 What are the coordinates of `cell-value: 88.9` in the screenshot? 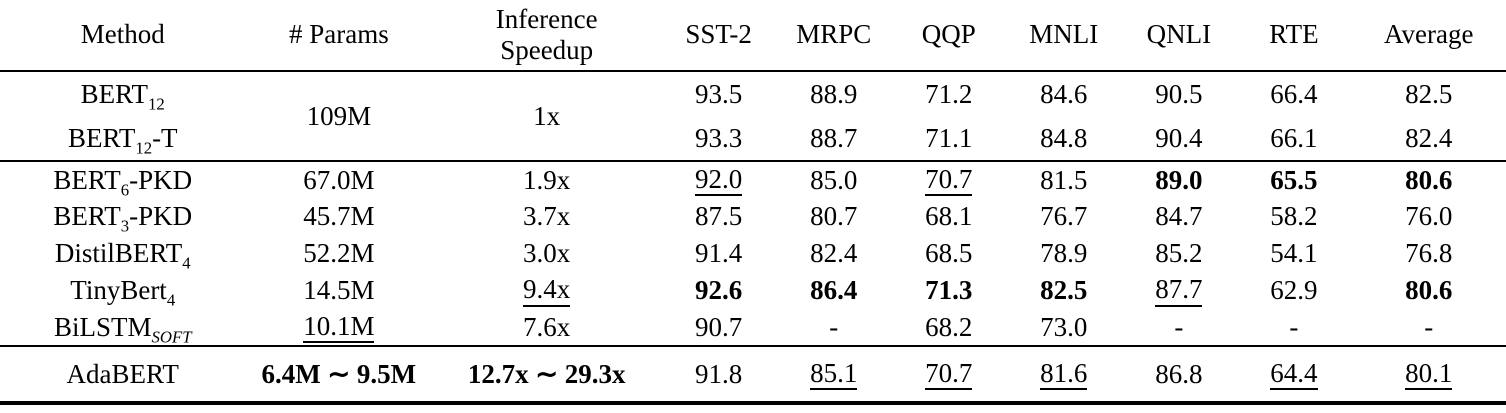 It's located at (834, 93).